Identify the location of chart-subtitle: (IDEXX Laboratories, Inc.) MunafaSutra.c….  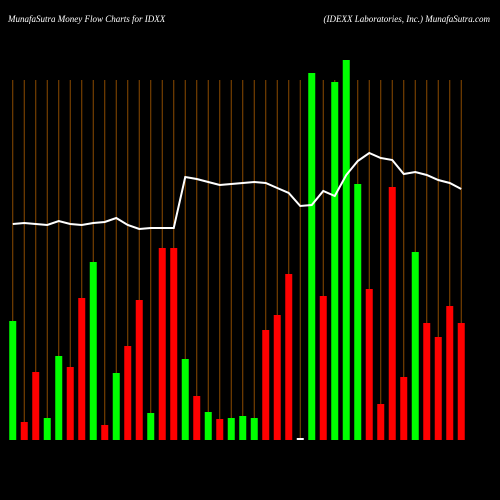
(407, 19).